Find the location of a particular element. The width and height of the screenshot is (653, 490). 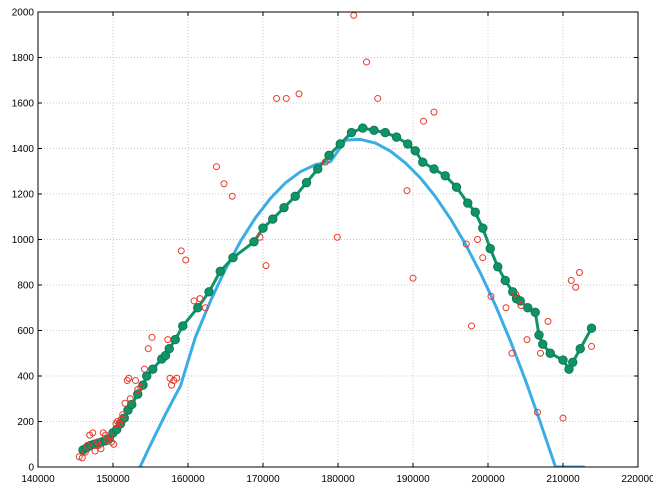

x-tick-label: 190000 is located at coordinates (413, 479).